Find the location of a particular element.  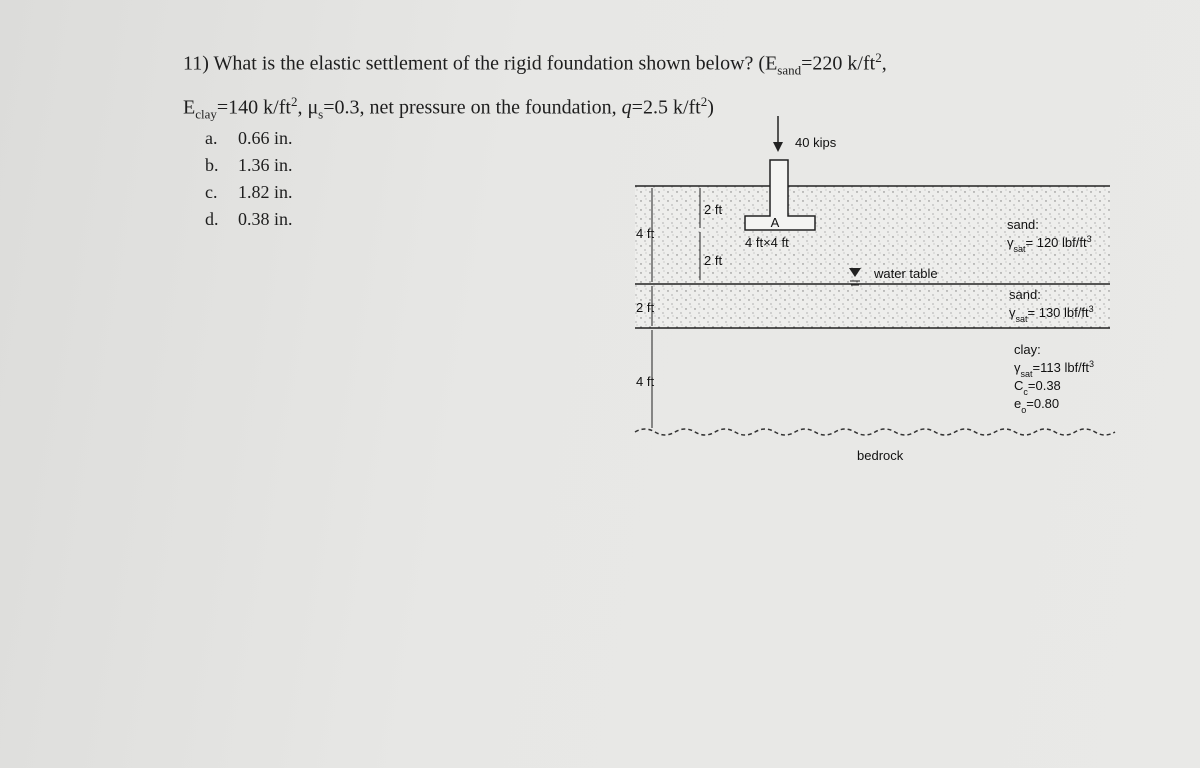

water-table-symbol is located at coordinates (855, 272).